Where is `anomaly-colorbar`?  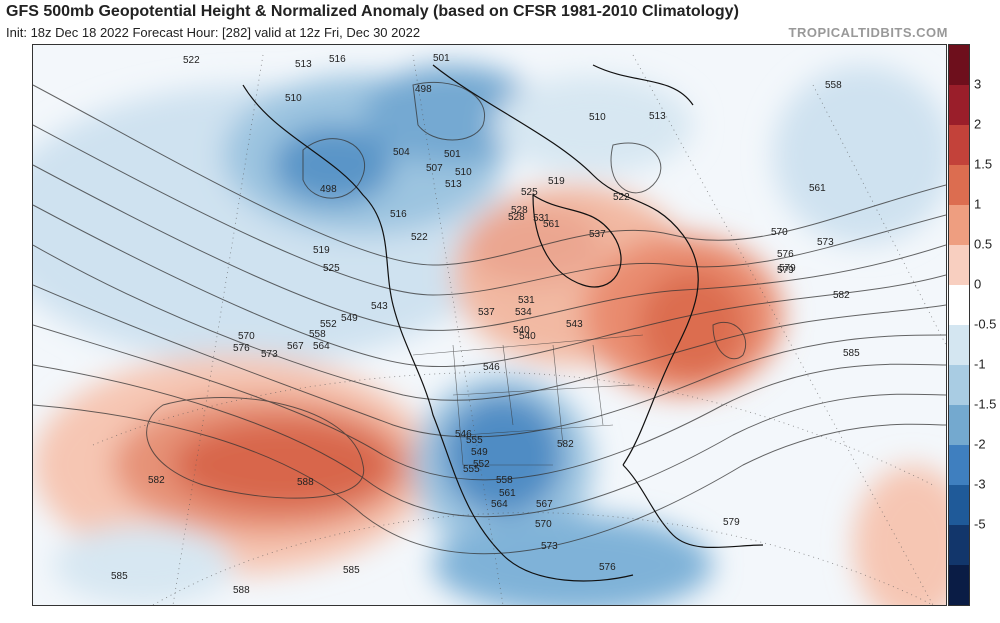 anomaly-colorbar is located at coordinates (959, 325).